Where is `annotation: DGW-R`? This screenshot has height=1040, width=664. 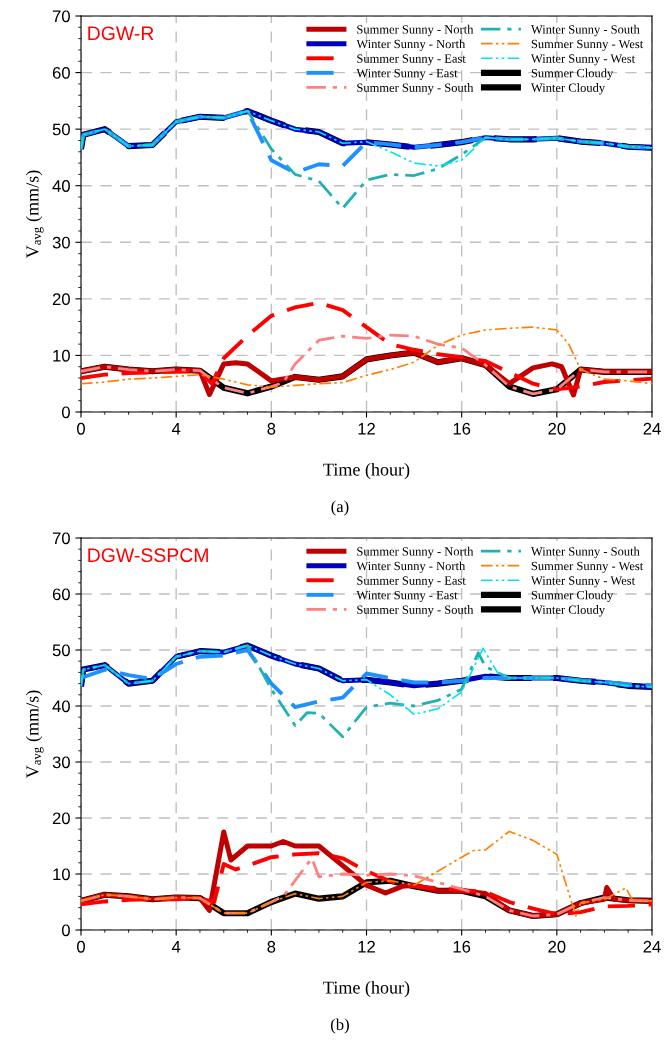
annotation: DGW-R is located at coordinates (121, 33).